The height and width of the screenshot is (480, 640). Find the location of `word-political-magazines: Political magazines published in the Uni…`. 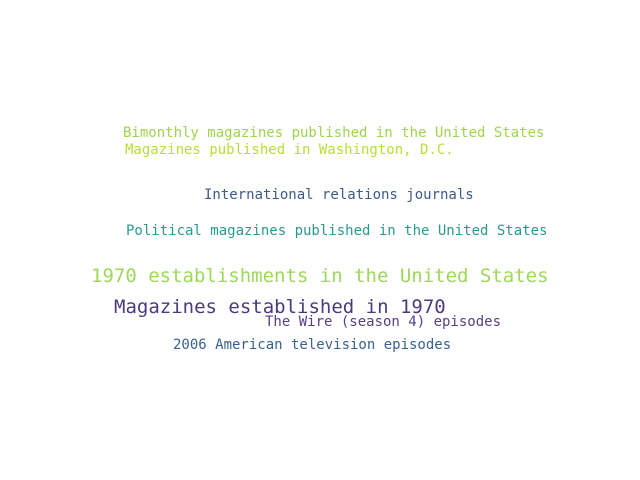

word-political-magazines: Political magazines published in the Uni… is located at coordinates (337, 231).